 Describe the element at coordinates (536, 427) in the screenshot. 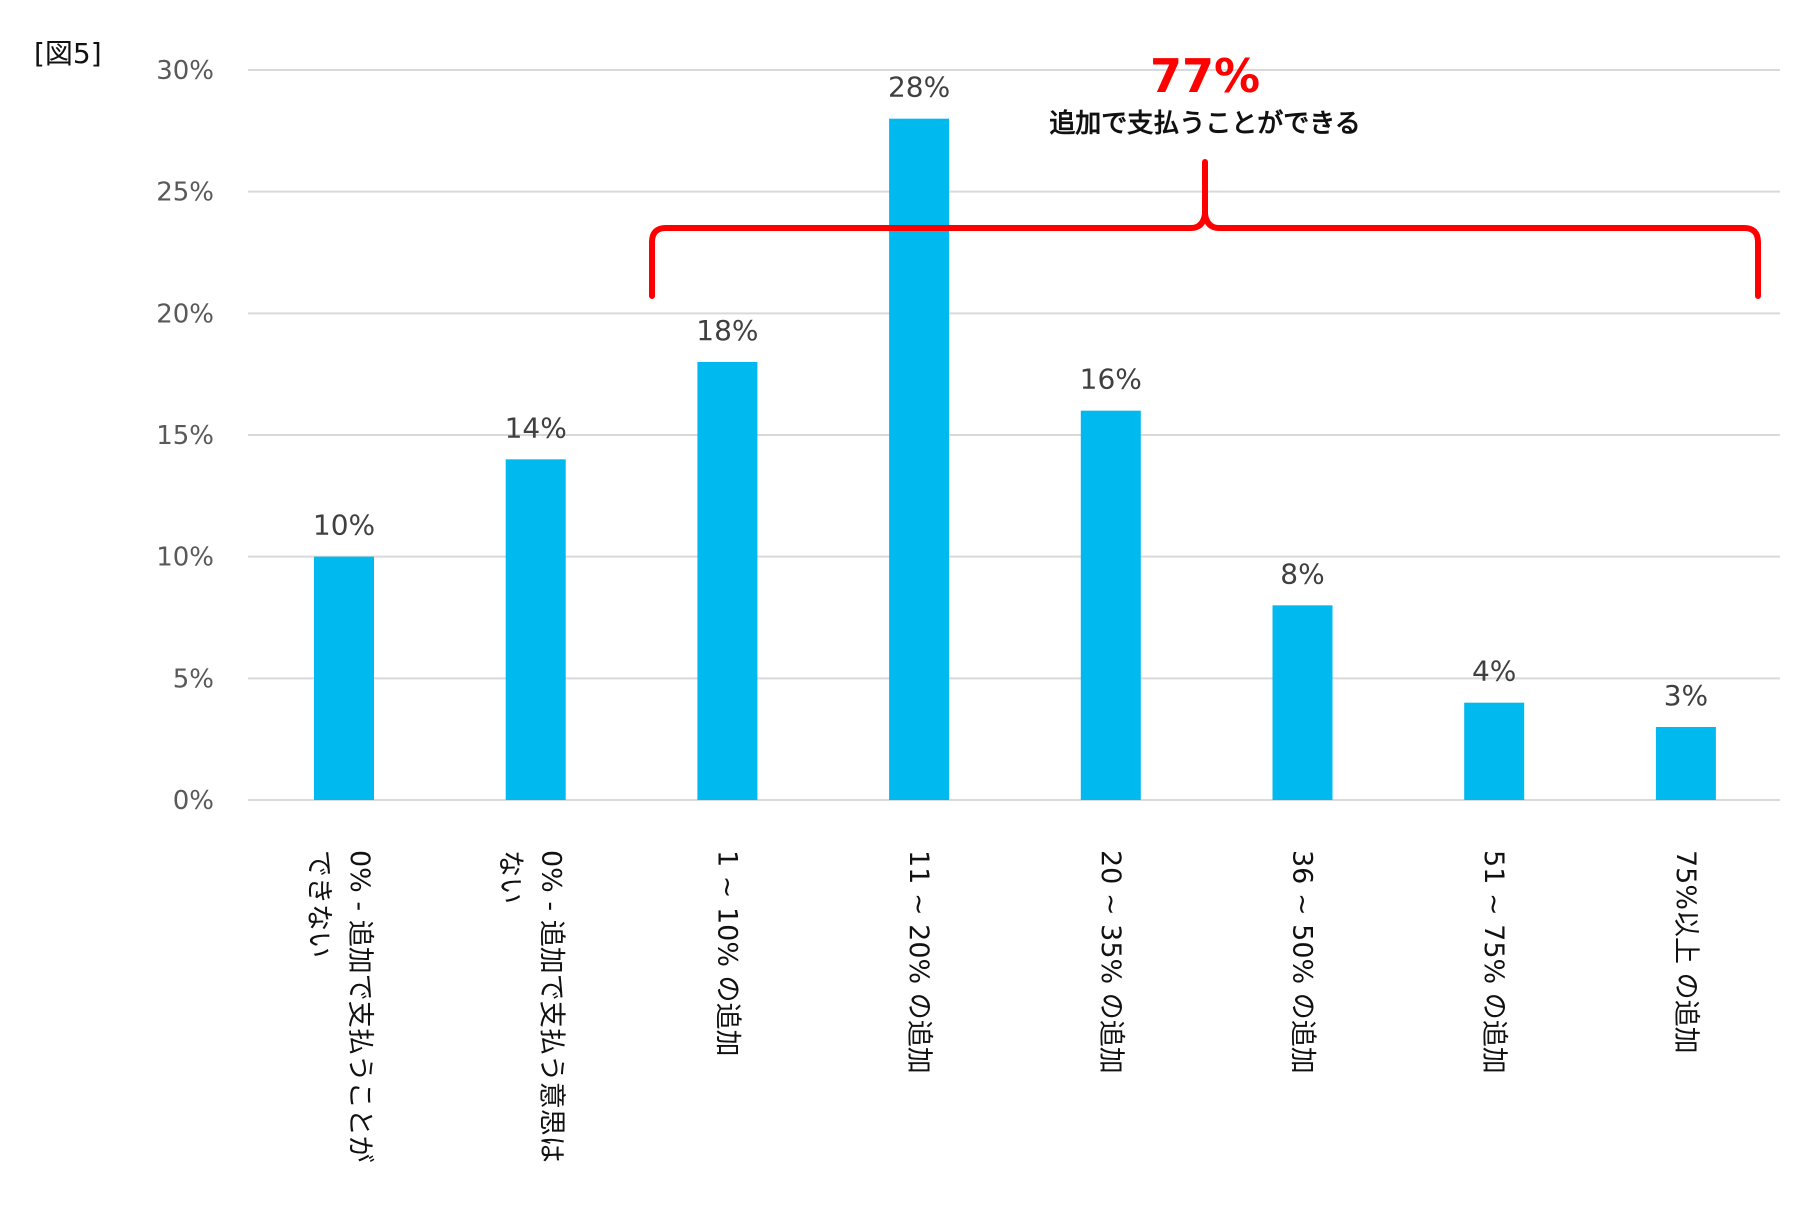

I see `data-label: 14%` at that location.